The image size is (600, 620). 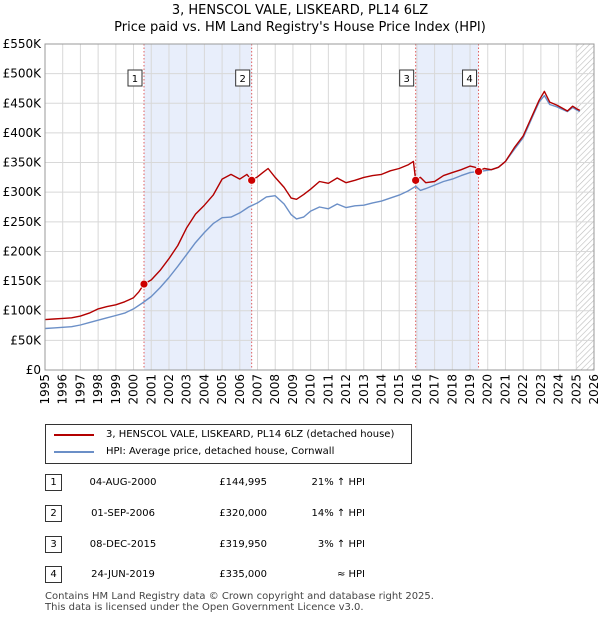 I want to click on sale-number-badge: 4, so click(x=53, y=574).